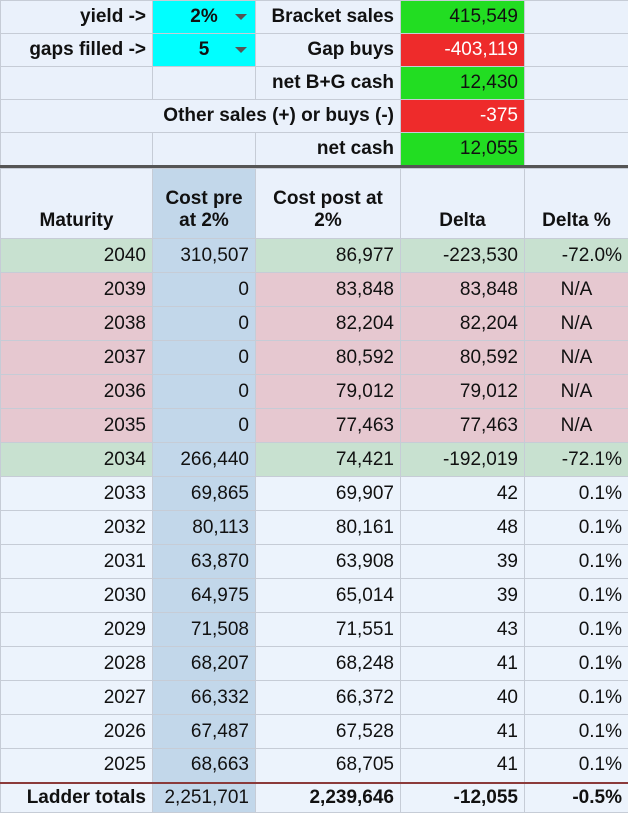  Describe the element at coordinates (77, 528) in the screenshot. I see `maturity-cell: 2032` at that location.